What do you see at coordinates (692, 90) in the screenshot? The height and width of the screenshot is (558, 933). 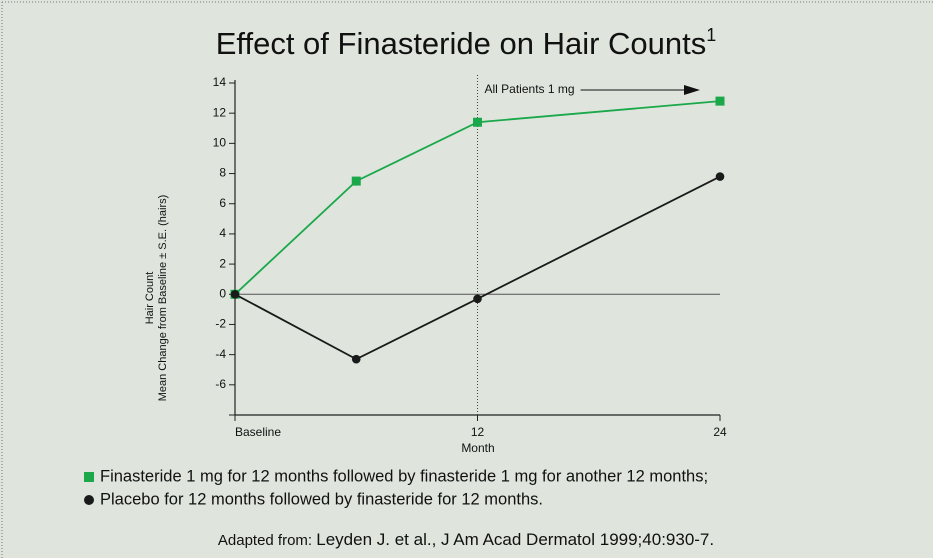 I see `annotation-arrowhead` at bounding box center [692, 90].